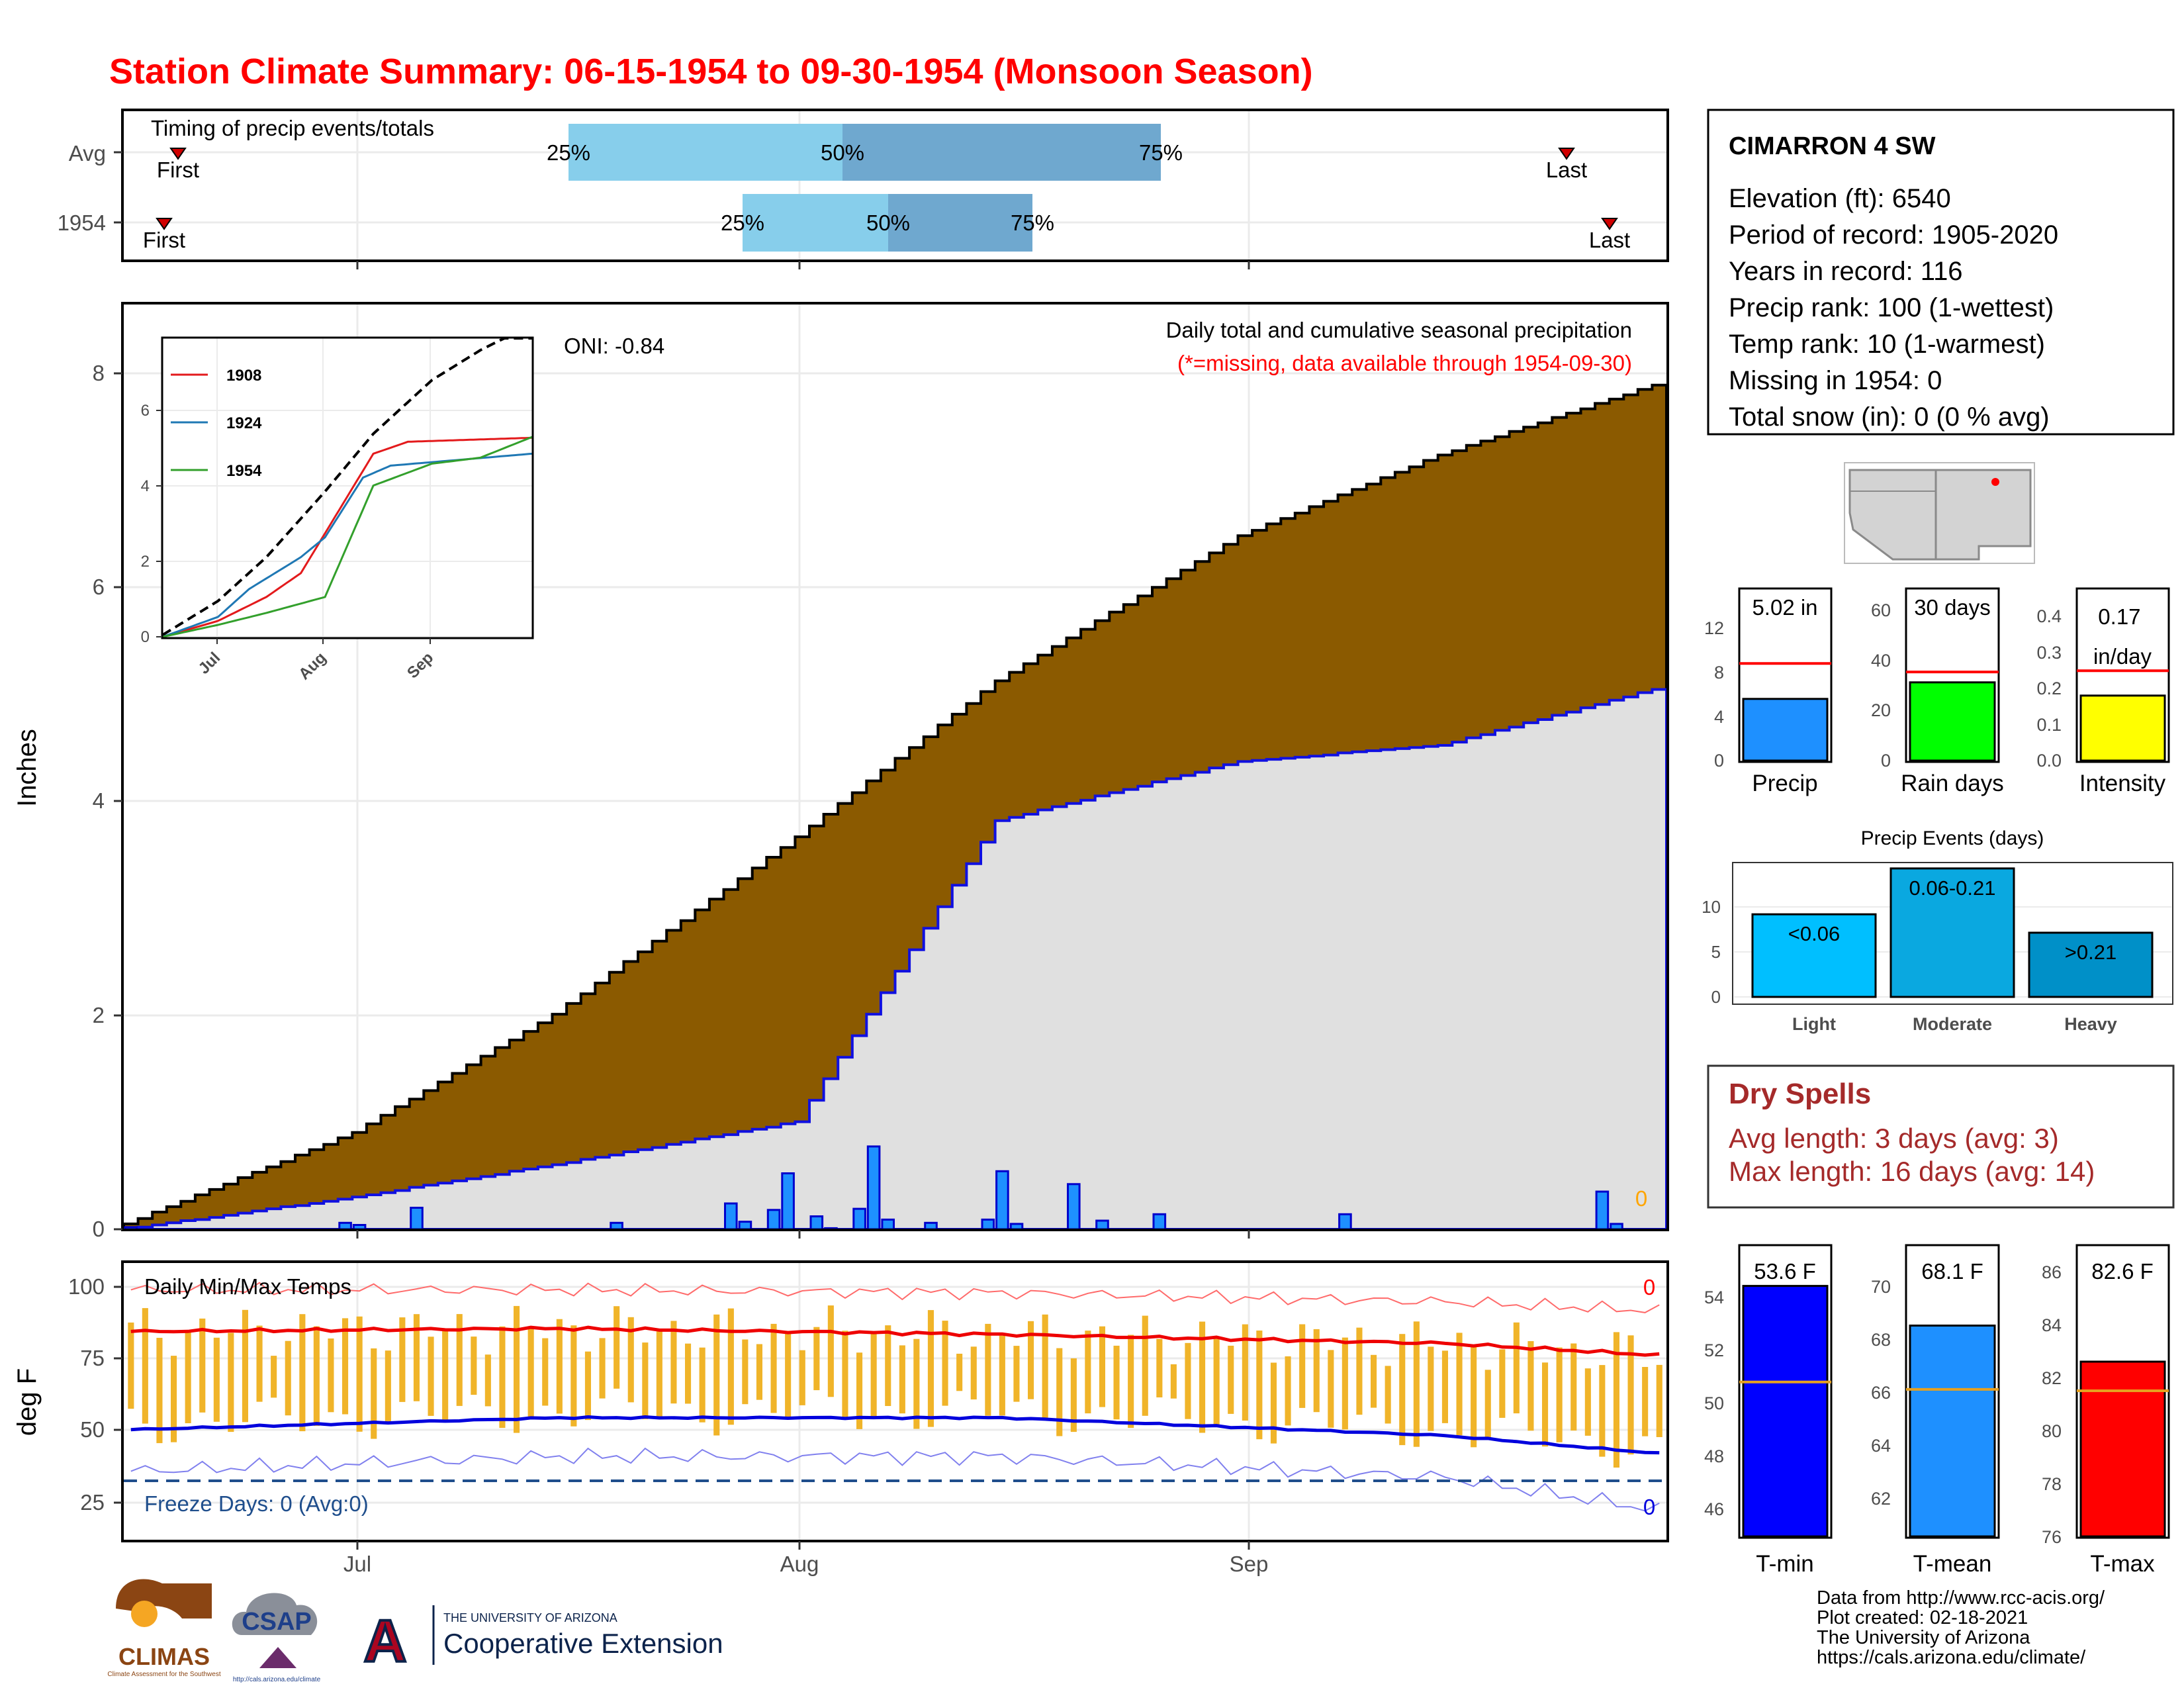  What do you see at coordinates (1714, 628) in the screenshot?
I see `precip-total-tick-12: 12` at bounding box center [1714, 628].